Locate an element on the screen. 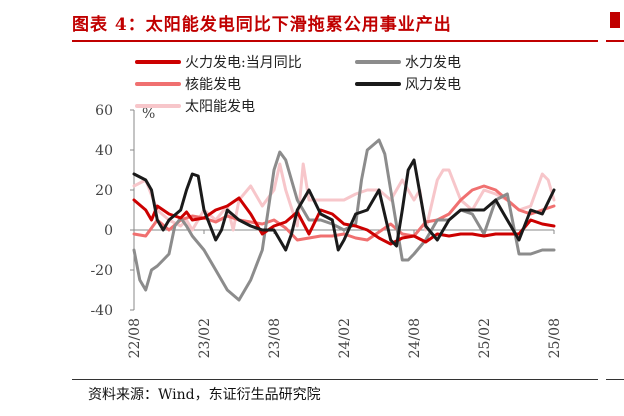 The width and height of the screenshot is (624, 416). source-note: 资料来源：Wind，东证衍生品研究院 is located at coordinates (204, 395).